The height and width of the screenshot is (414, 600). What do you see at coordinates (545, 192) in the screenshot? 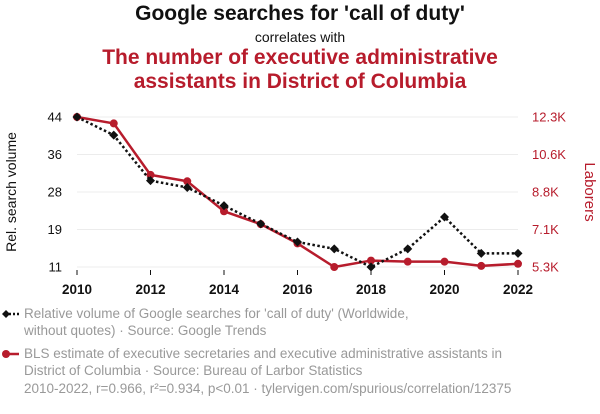
I see `y-right-tick-label: 8.8K` at bounding box center [545, 192].